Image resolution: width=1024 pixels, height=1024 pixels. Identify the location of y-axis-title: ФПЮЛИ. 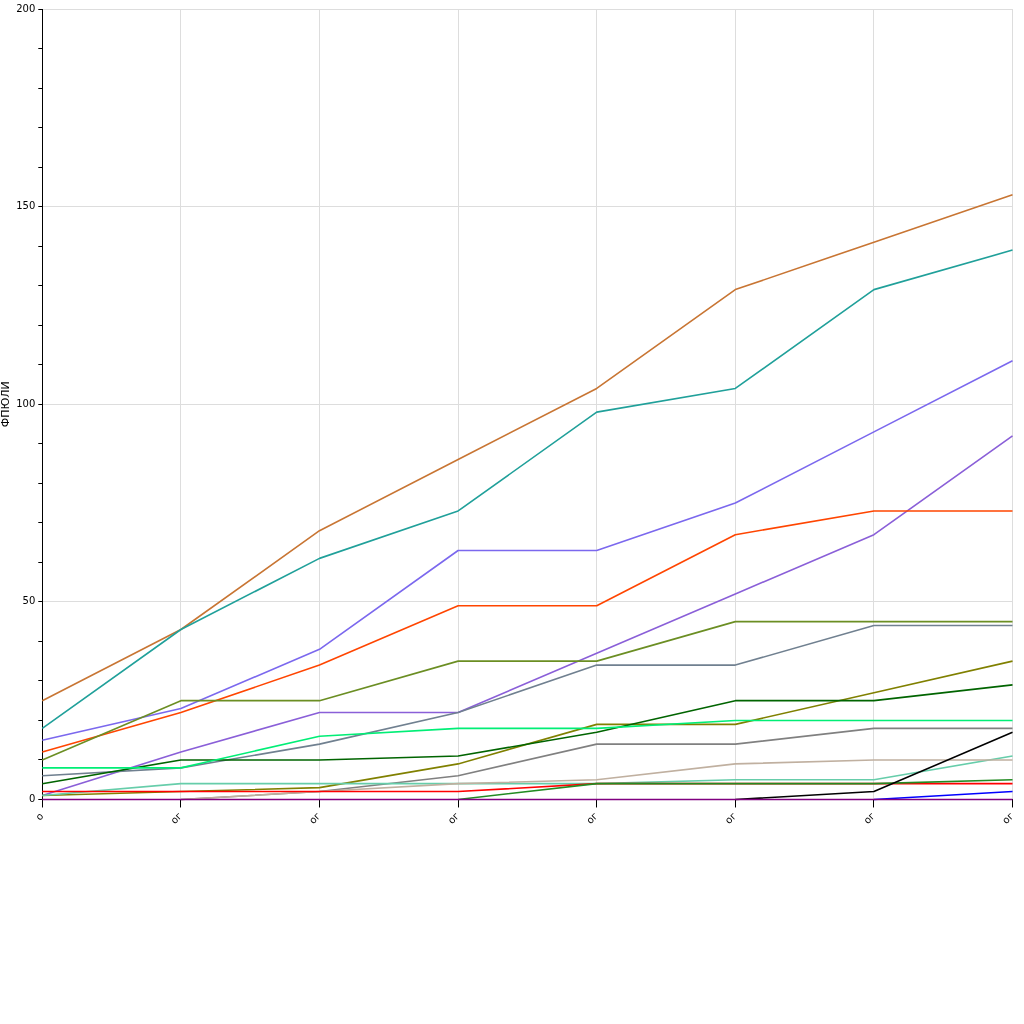
(6, 404).